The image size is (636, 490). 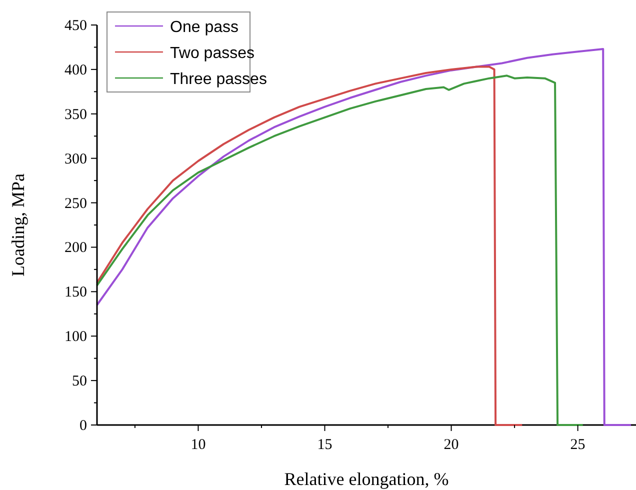 What do you see at coordinates (204, 27) in the screenshot?
I see `legend-label: One pass` at bounding box center [204, 27].